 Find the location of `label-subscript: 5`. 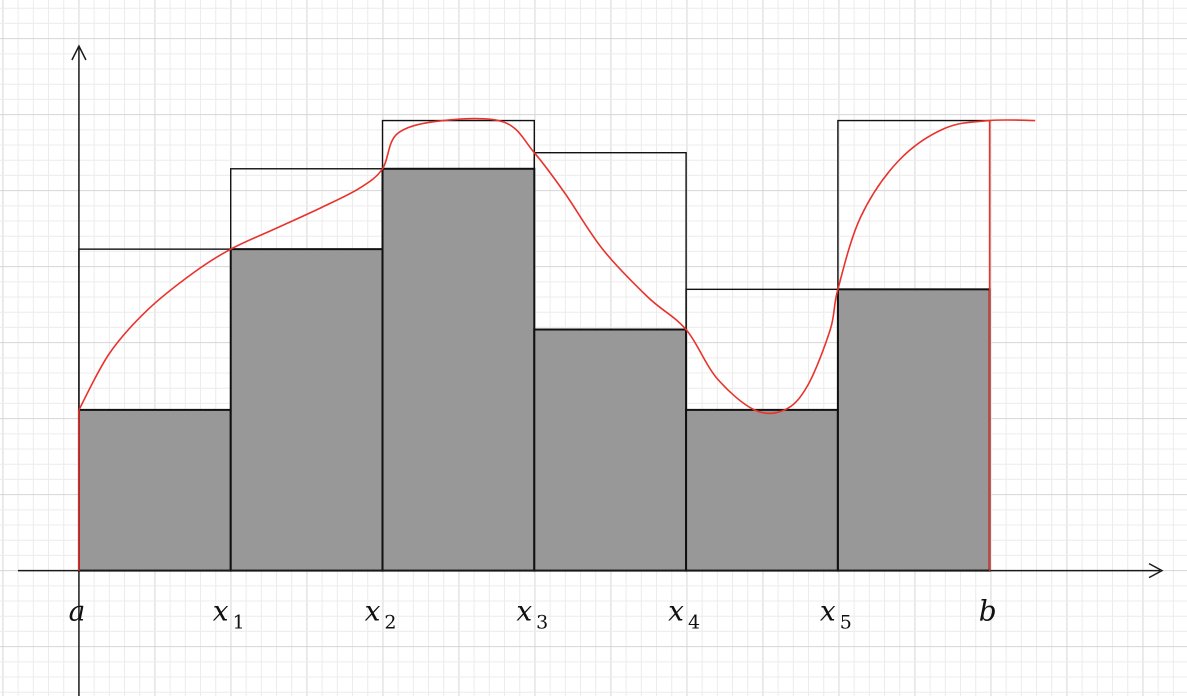

label-subscript: 5 is located at coordinates (846, 623).